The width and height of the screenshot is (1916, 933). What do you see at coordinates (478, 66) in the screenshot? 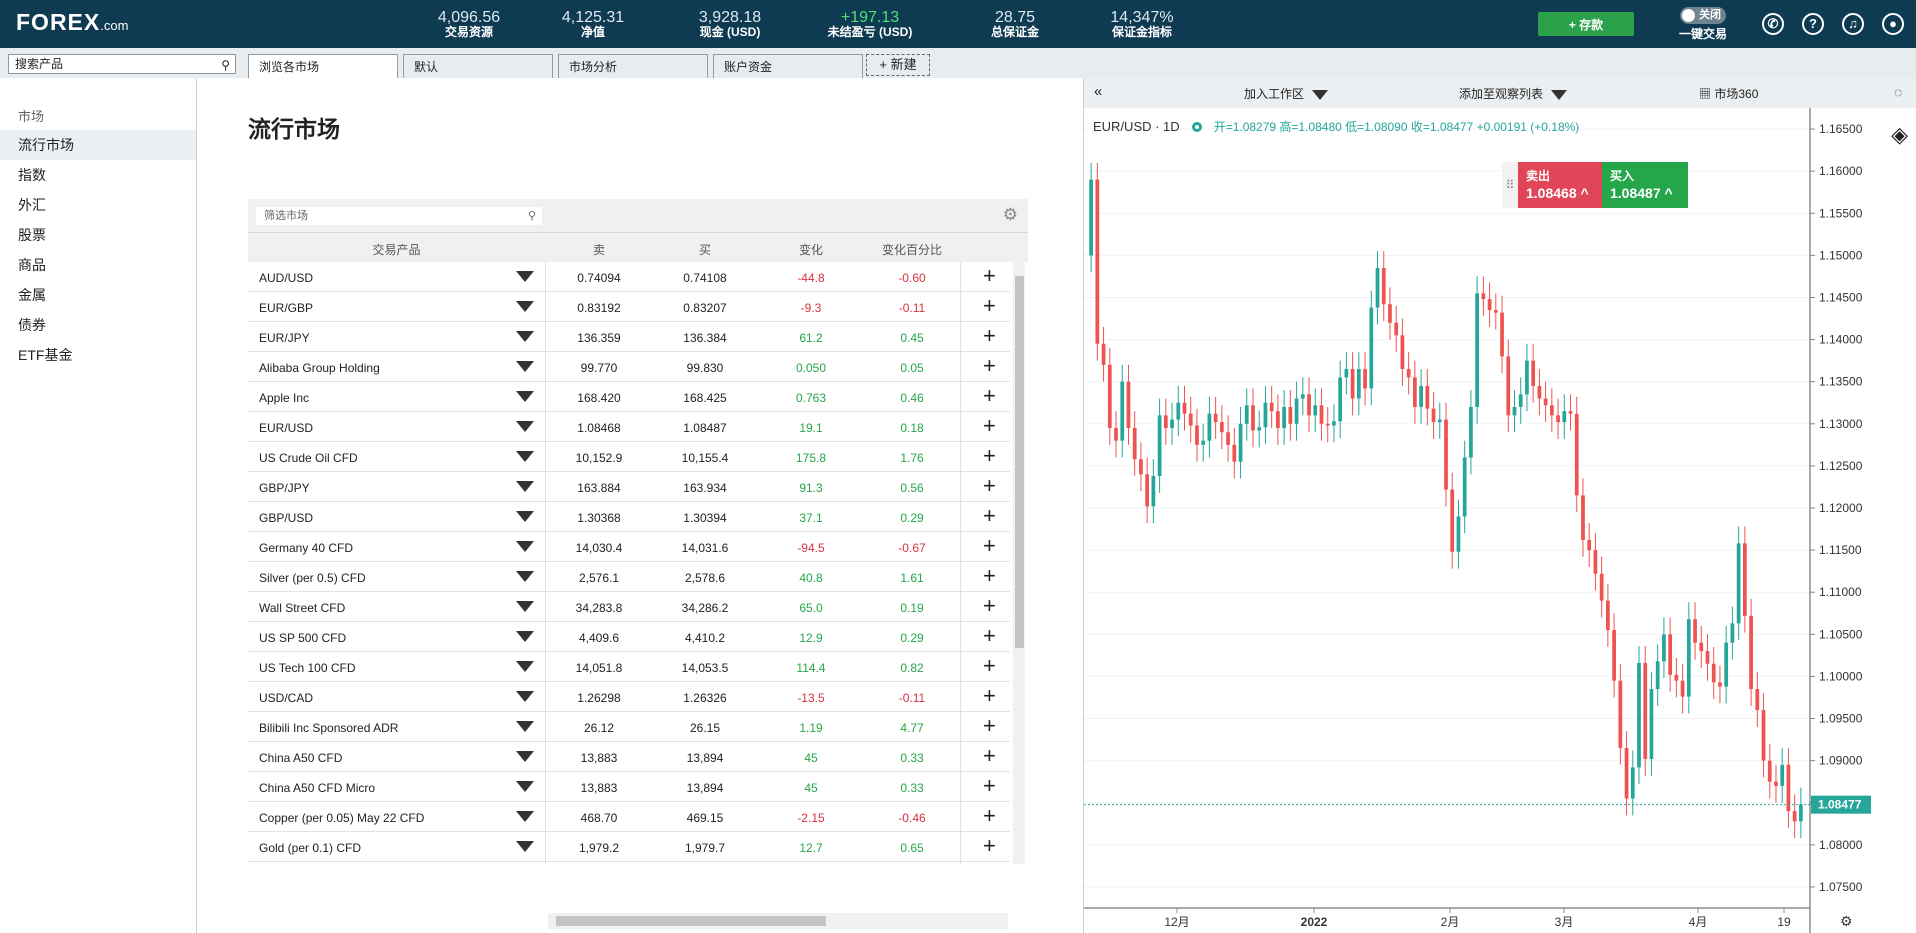
I see `tab-default: 默认` at bounding box center [478, 66].